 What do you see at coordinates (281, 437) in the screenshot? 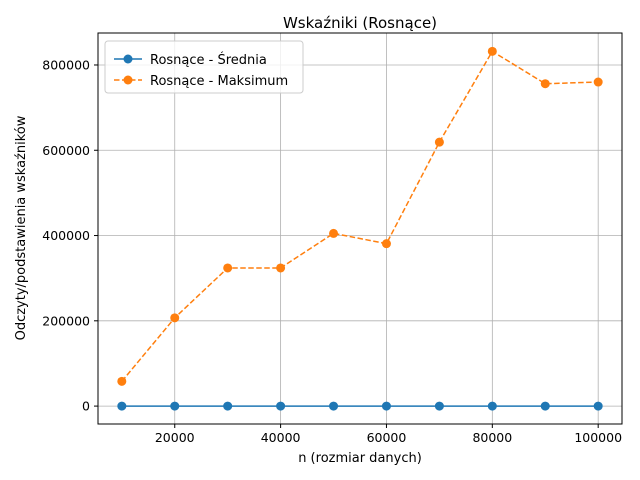
I see `x-tick-label: 40000` at bounding box center [281, 437].